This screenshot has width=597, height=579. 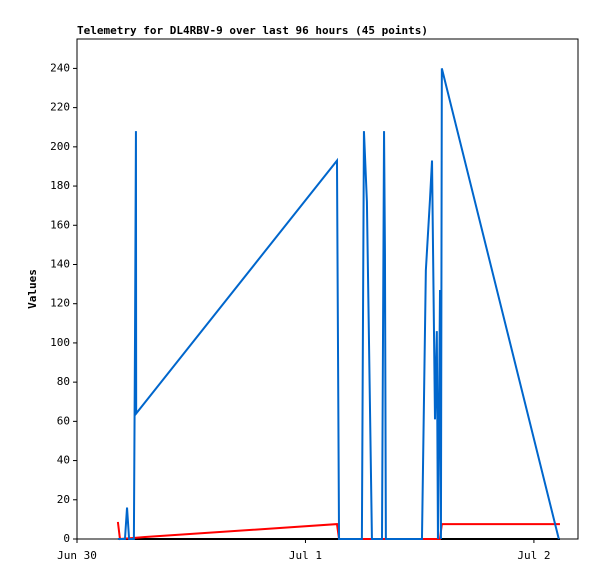 What do you see at coordinates (60, 224) in the screenshot?
I see `y-tick-label: 160` at bounding box center [60, 224].